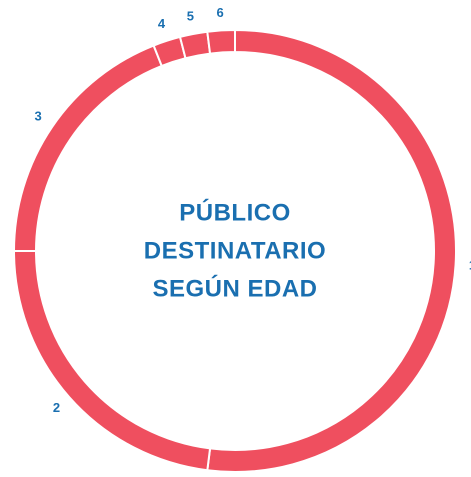  Describe the element at coordinates (56, 407) in the screenshot. I see `segment-label: 2` at that location.